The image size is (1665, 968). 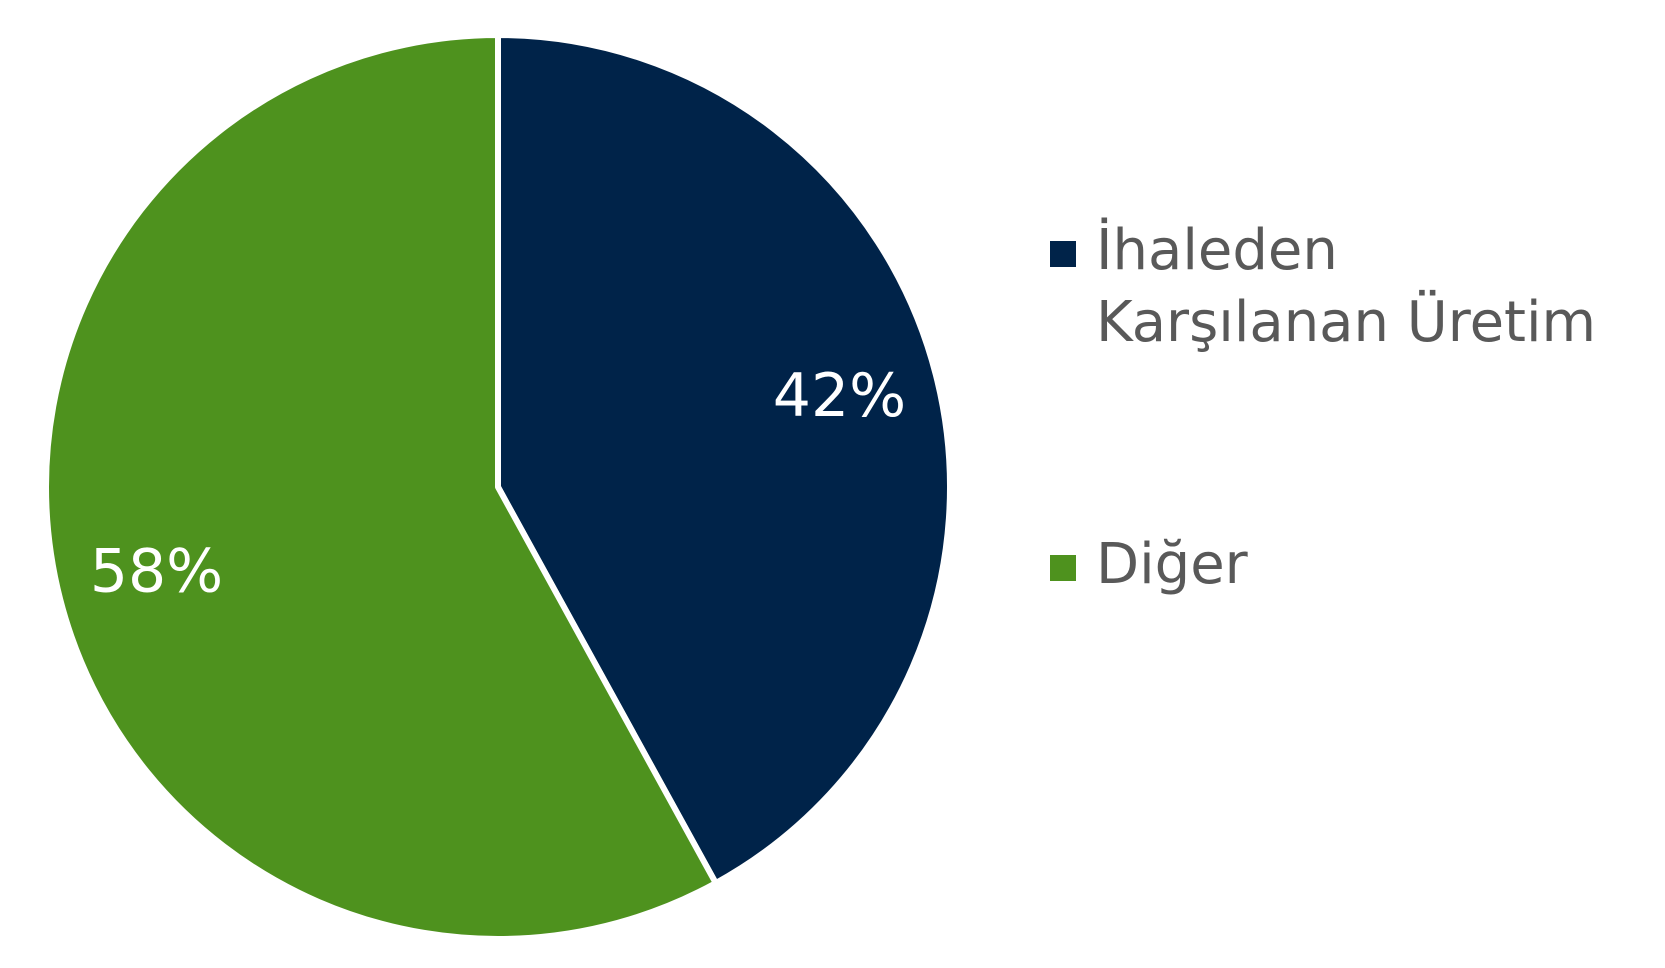 I want to click on legend-label: İhaleden Karşılanan Üretim, so click(x=1346, y=286).